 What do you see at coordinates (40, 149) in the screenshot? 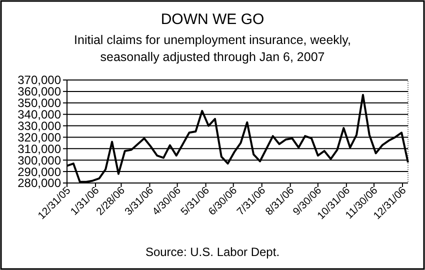
I see `y-tick-label: 310,000` at bounding box center [40, 149].